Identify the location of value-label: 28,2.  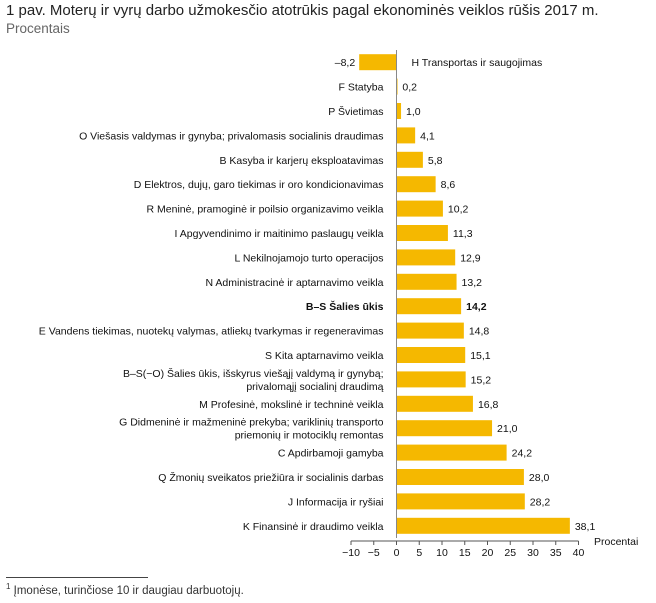
(540, 502).